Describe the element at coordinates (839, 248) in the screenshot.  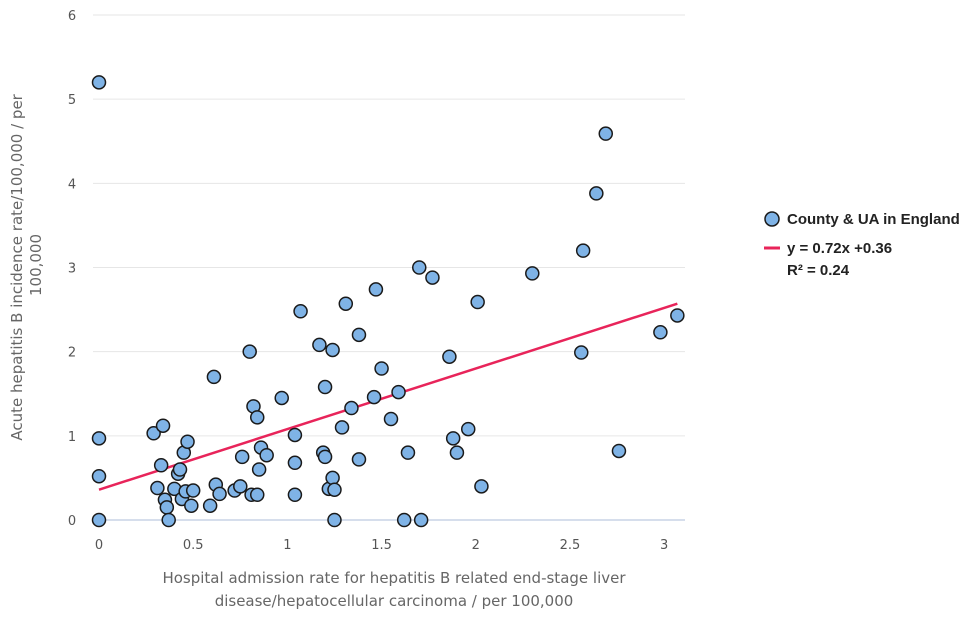
I see `legend-trendline-equation: y = 0.72x +0.36` at that location.